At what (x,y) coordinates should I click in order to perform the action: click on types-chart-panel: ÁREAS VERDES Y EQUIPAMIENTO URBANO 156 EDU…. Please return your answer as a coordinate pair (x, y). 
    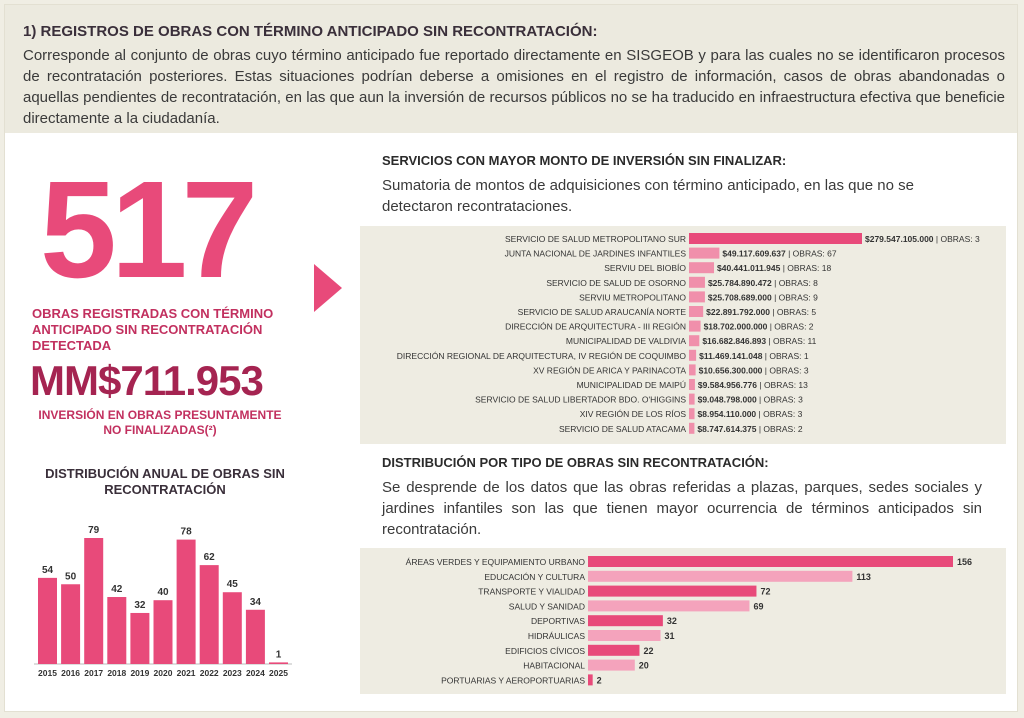
    Looking at the image, I should click on (683, 621).